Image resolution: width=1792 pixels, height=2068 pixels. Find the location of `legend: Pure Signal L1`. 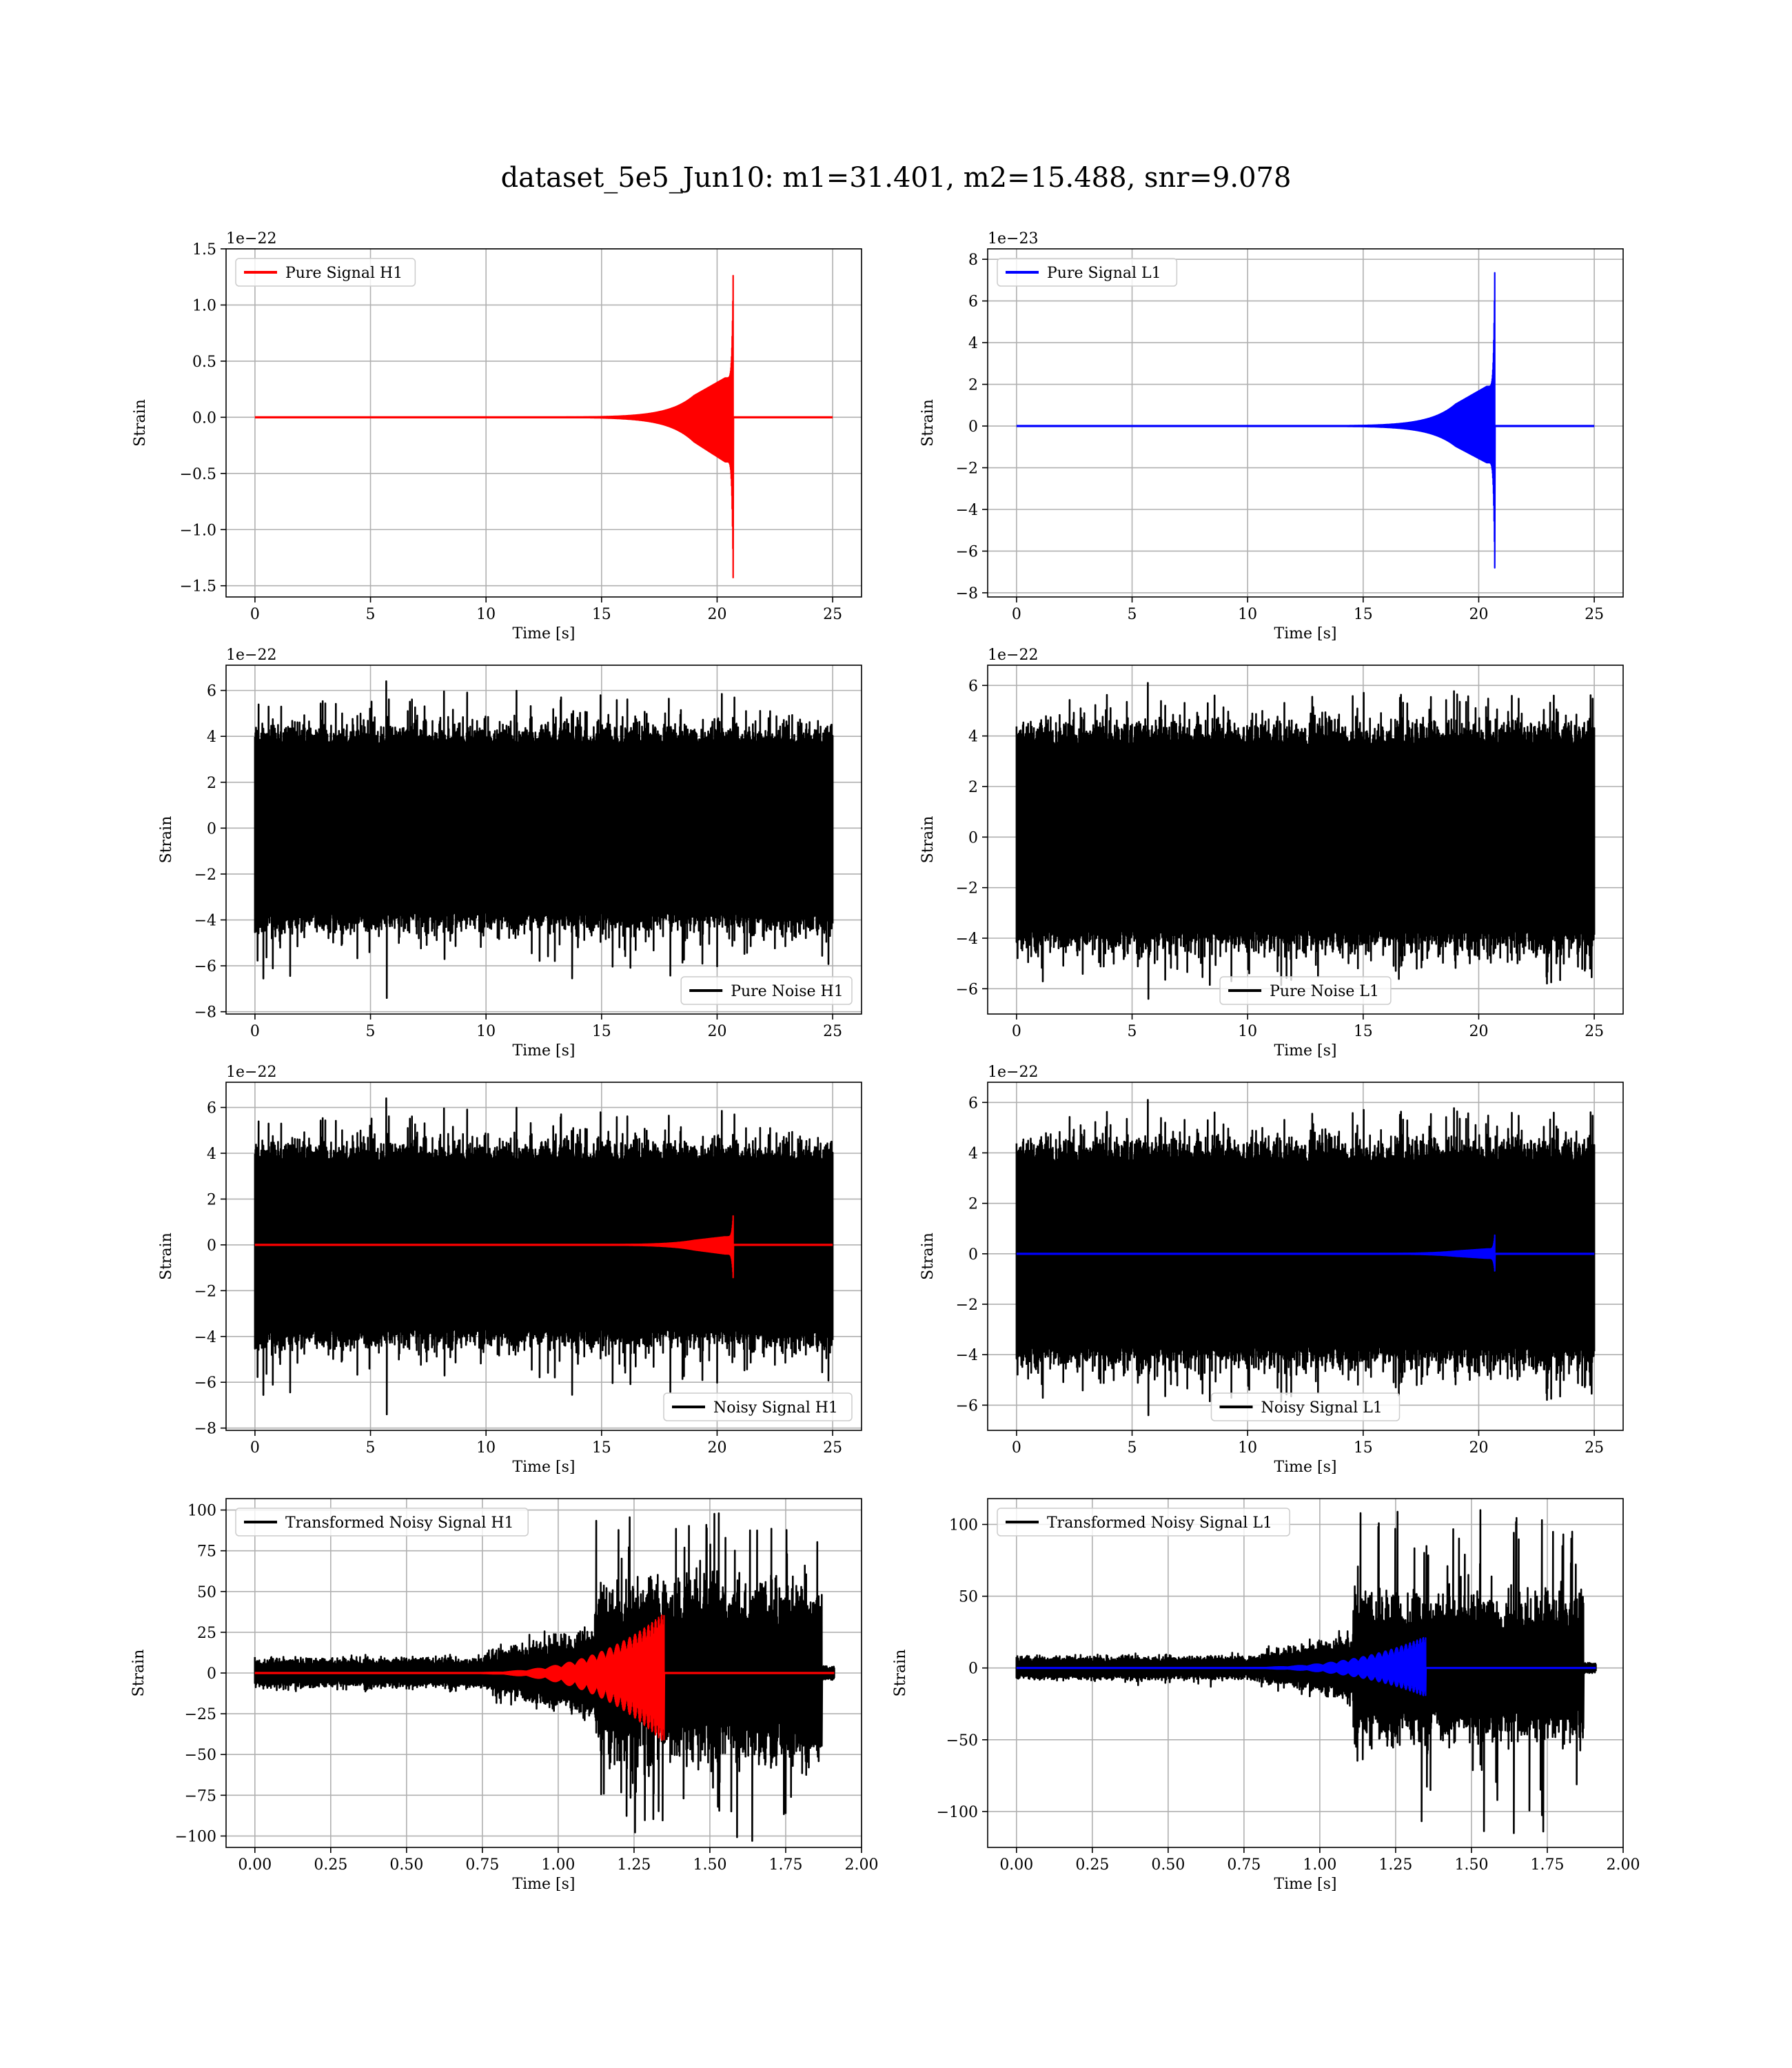

legend: Pure Signal L1 is located at coordinates (1087, 272).